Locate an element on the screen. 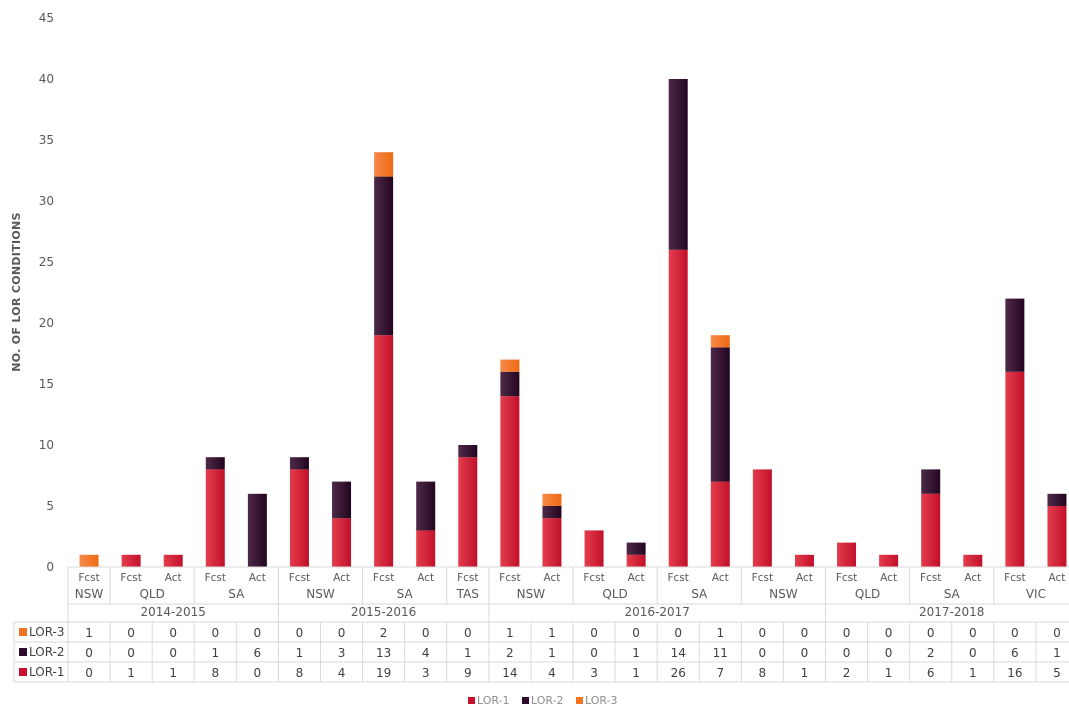 The height and width of the screenshot is (706, 1069). table-cell: 5 is located at coordinates (1057, 673).